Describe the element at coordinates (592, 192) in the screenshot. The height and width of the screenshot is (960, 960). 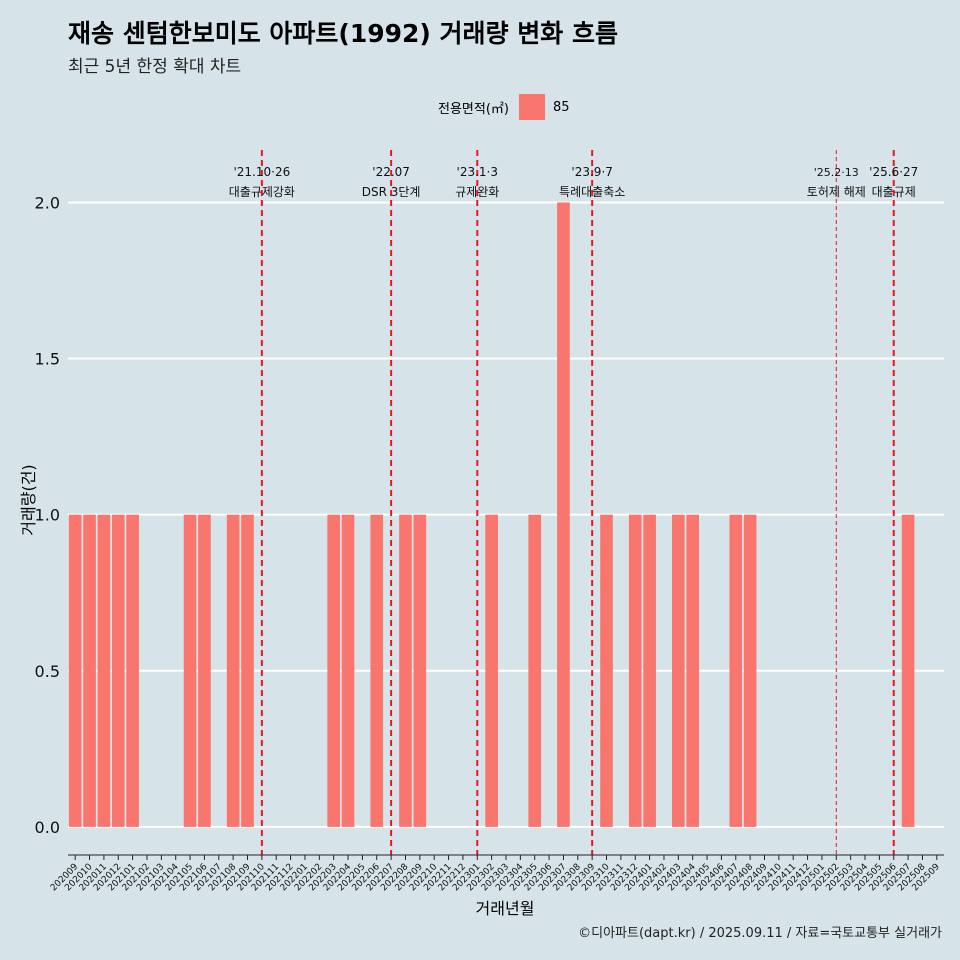
I see `annotation-label: 특례대출축소` at that location.